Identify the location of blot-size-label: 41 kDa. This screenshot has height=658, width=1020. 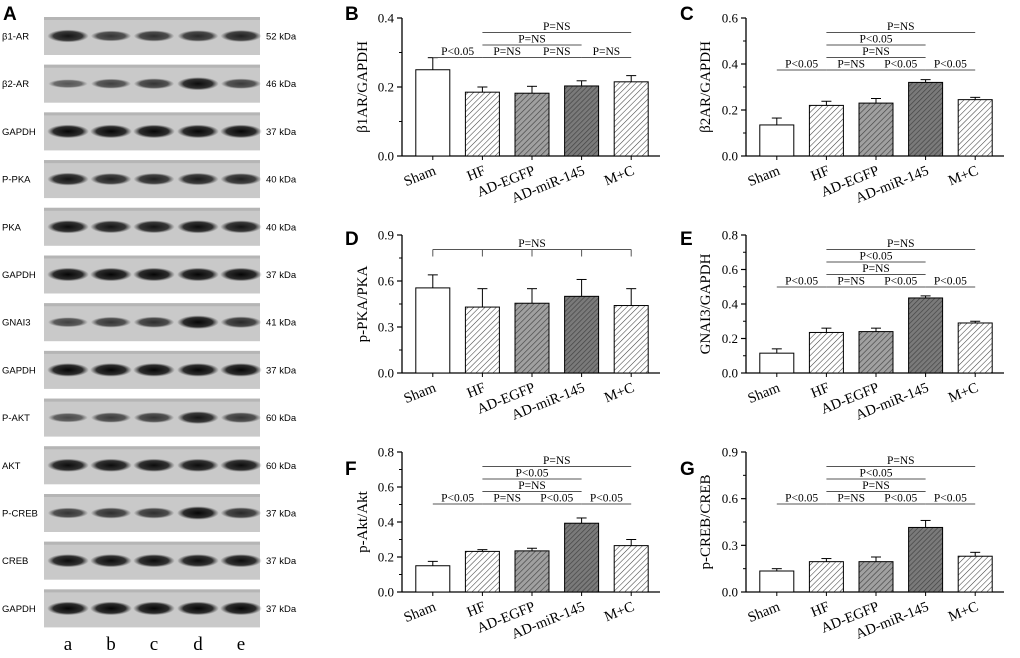
(281, 323).